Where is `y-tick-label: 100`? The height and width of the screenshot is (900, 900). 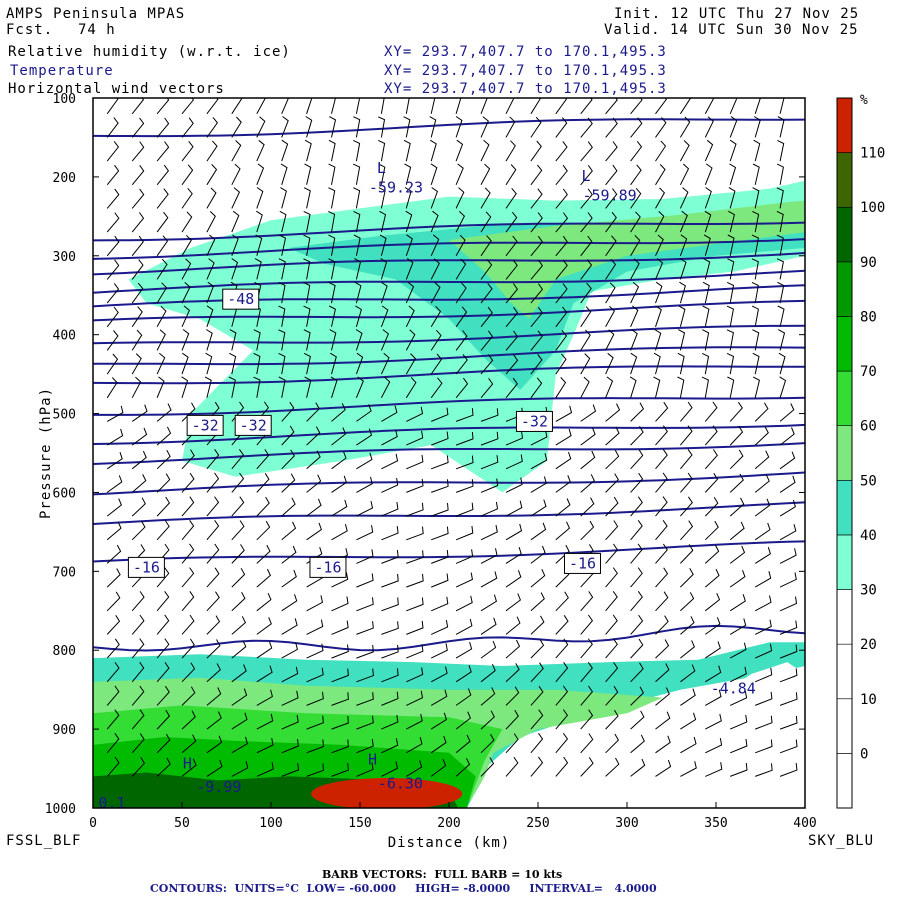
y-tick-label: 100 is located at coordinates (64, 99).